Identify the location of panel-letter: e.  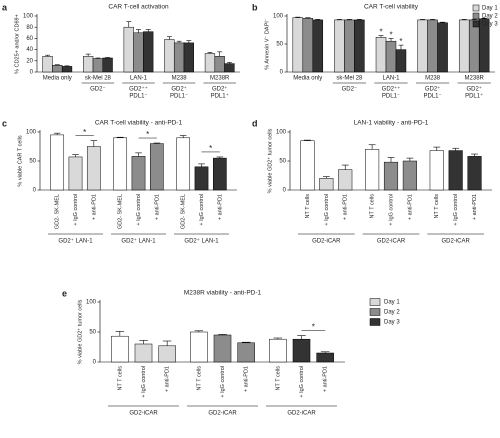
(64, 293).